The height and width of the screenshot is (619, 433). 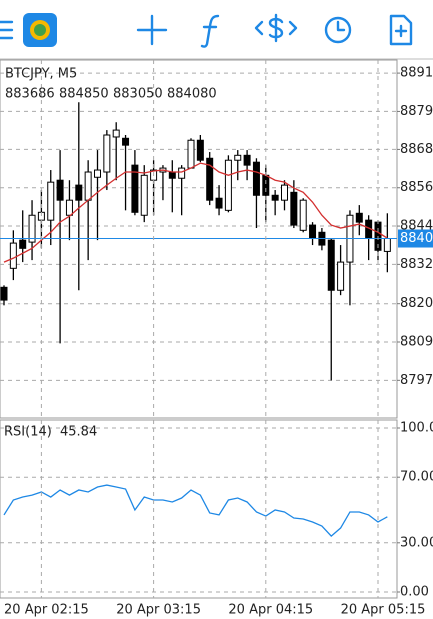 I want to click on toolbar, so click(x=216, y=29).